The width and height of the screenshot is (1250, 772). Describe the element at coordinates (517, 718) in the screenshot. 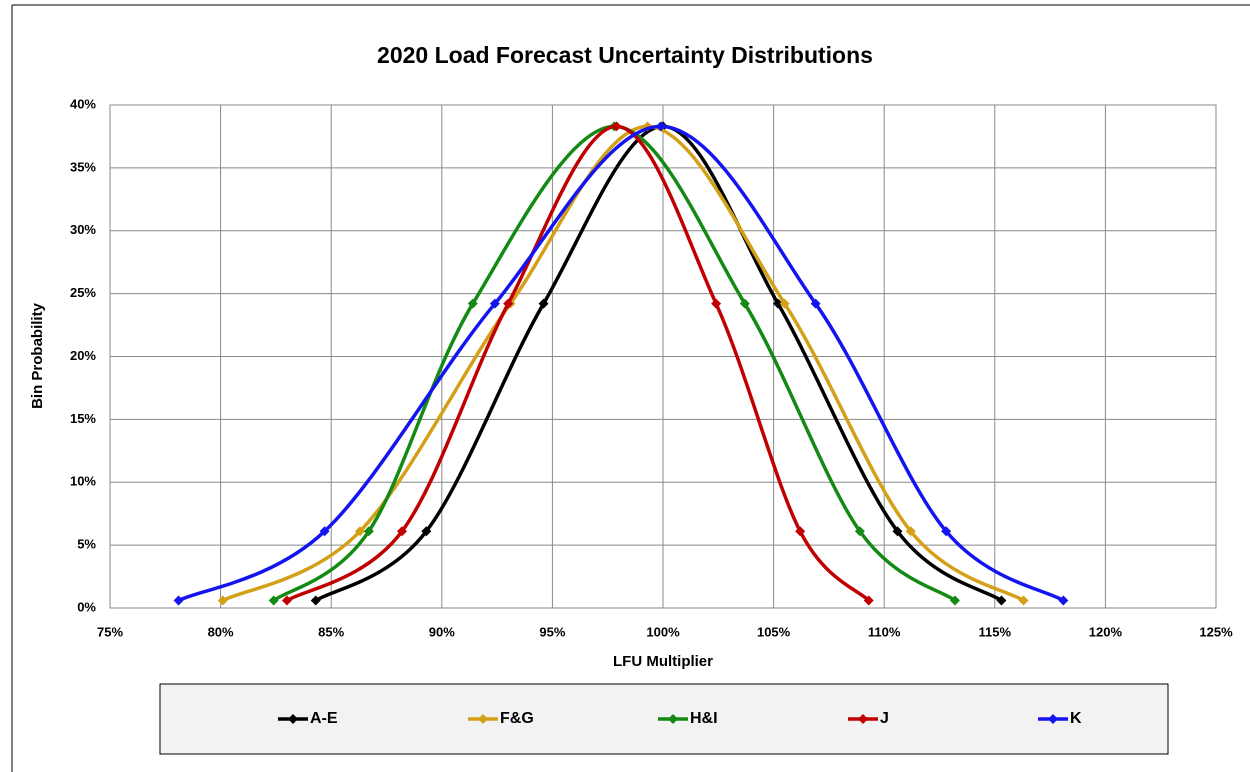

I see `legend-label: F&G` at that location.